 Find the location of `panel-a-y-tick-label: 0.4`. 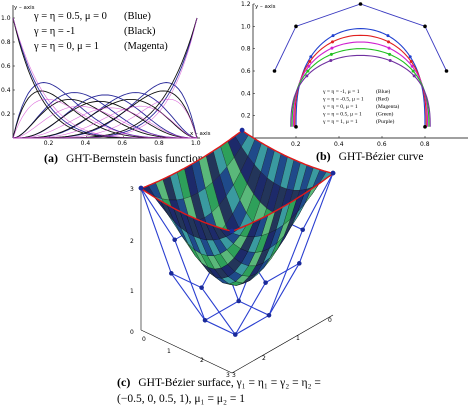

panel-a-y-tick-label: 0.4 is located at coordinates (6, 90).